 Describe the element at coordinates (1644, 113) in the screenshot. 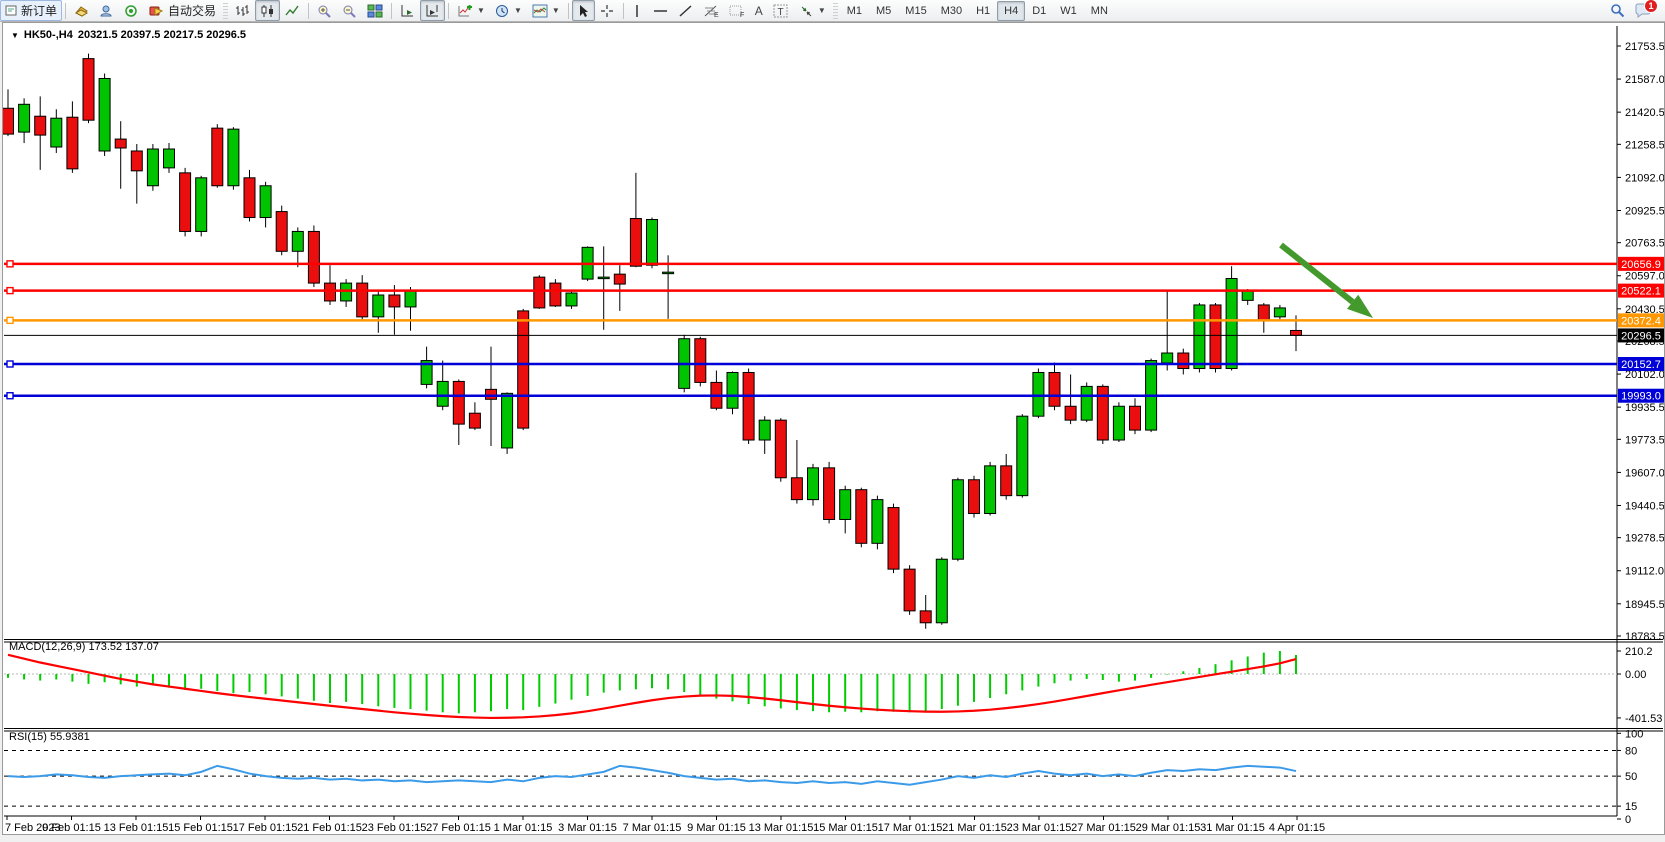

I see `price-tick: 21420.5` at that location.